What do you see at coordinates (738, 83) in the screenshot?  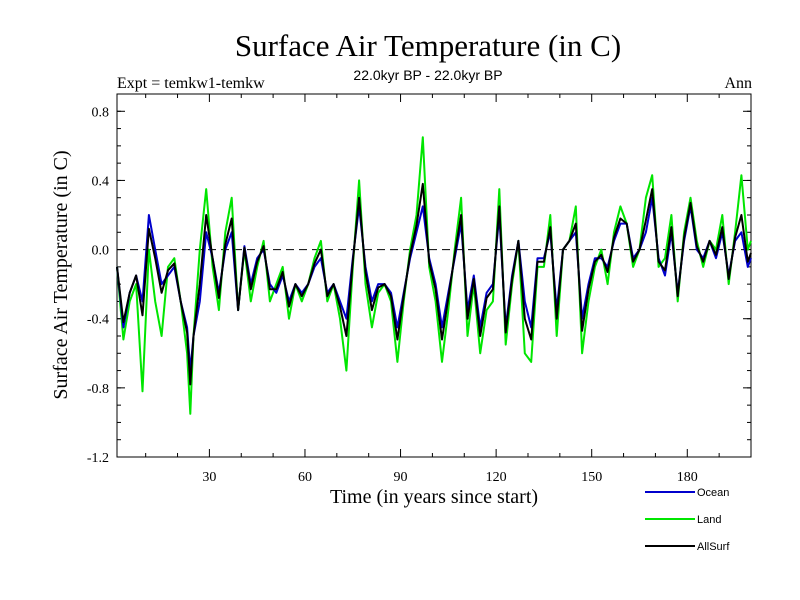 I see `season-label: Ann` at bounding box center [738, 83].